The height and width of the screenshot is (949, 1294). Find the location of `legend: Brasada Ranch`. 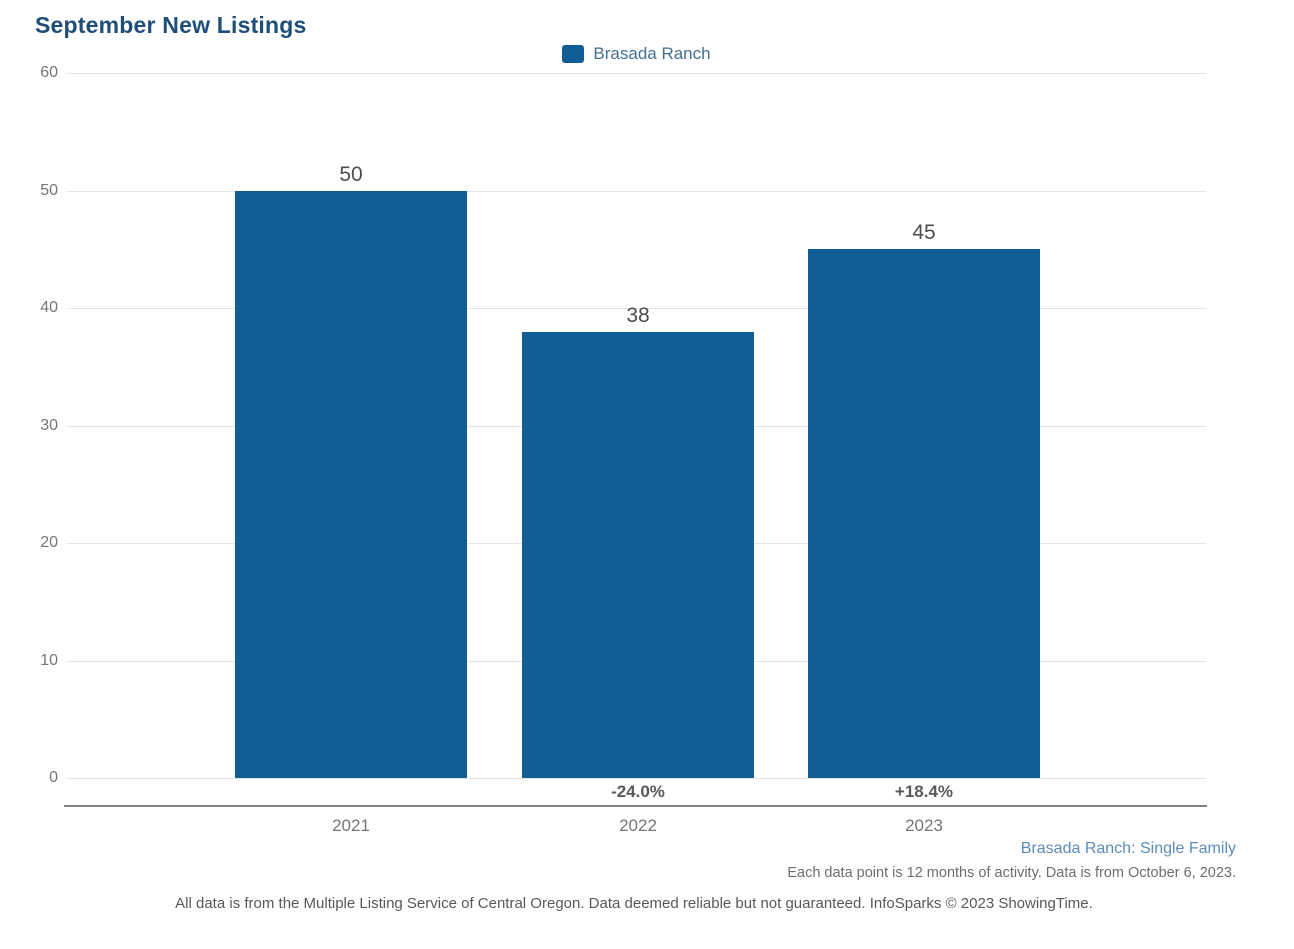

legend: Brasada Ranch is located at coordinates (636, 54).